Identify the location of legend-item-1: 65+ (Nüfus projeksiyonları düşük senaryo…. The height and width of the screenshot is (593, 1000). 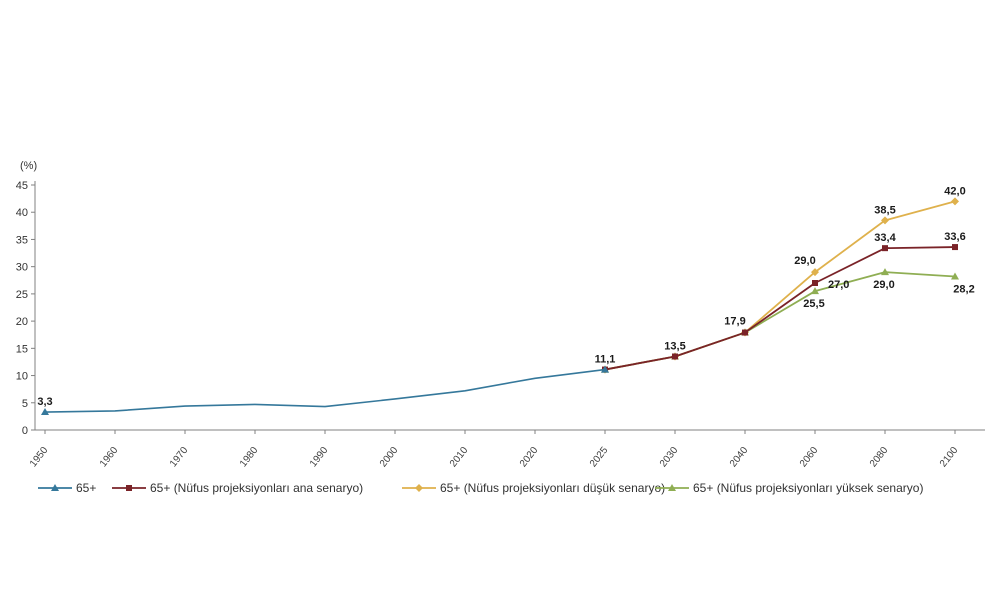
(533, 488).